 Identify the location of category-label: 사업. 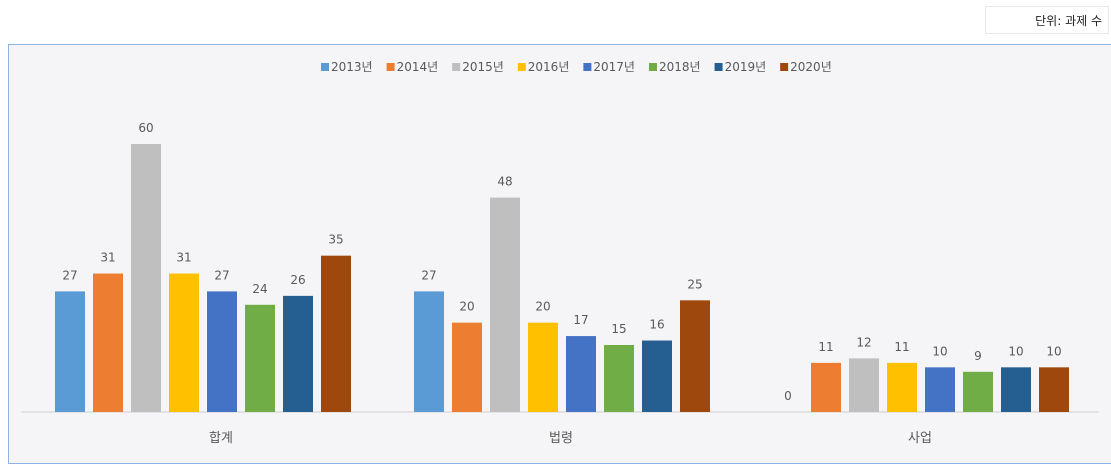
(920, 438).